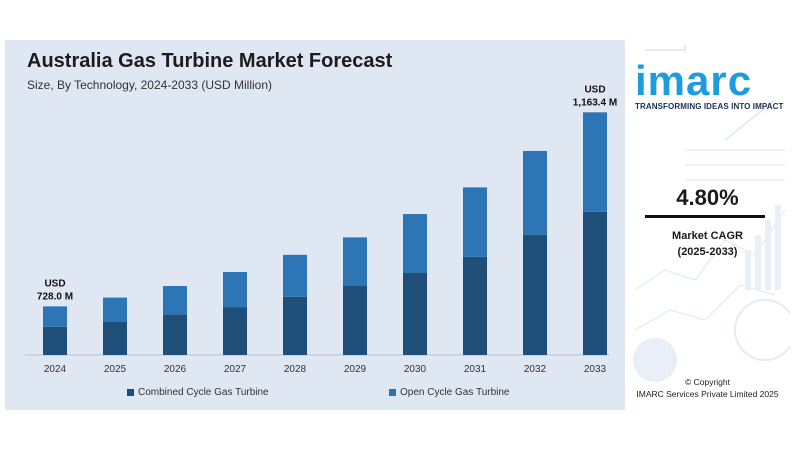 Image resolution: width=800 pixels, height=450 pixels. Describe the element at coordinates (175, 300) in the screenshot. I see `bar-open-cycle-2026` at that location.